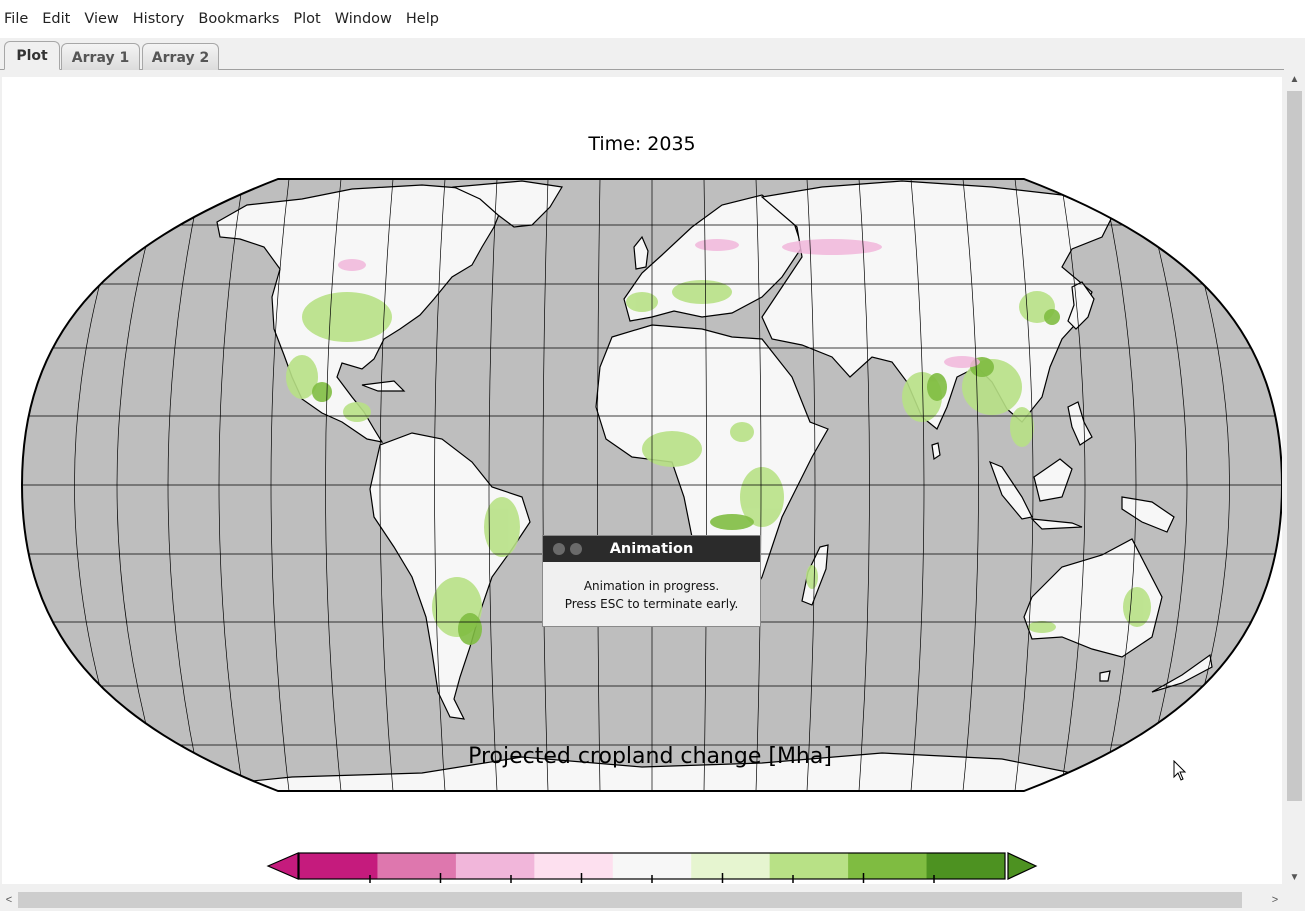  I want to click on colorbar-swatches, so click(652, 866).